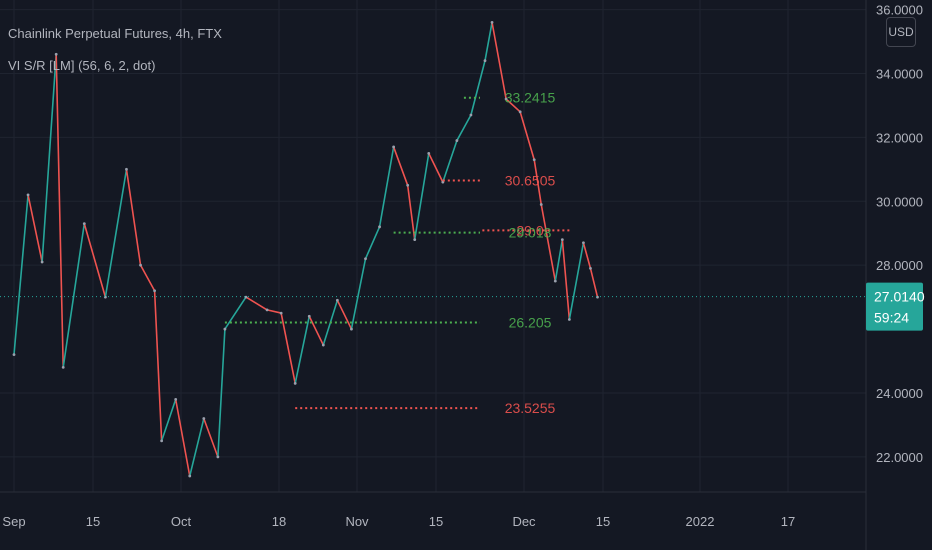  What do you see at coordinates (891, 318) in the screenshot?
I see `bar-countdown: 59:24` at bounding box center [891, 318].